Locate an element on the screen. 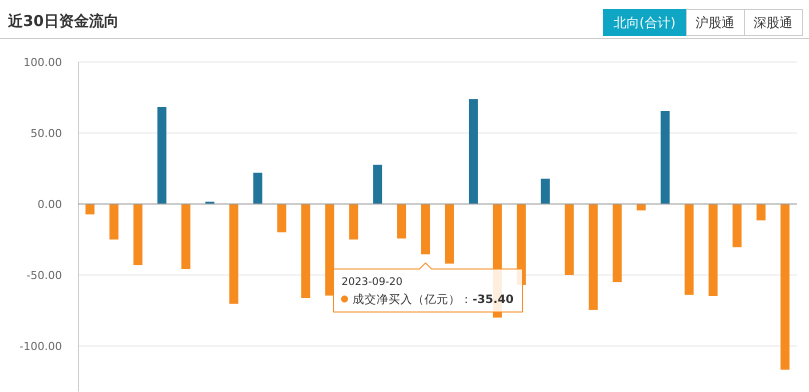 The width and height of the screenshot is (809, 392). button: 深股通 is located at coordinates (773, 22).